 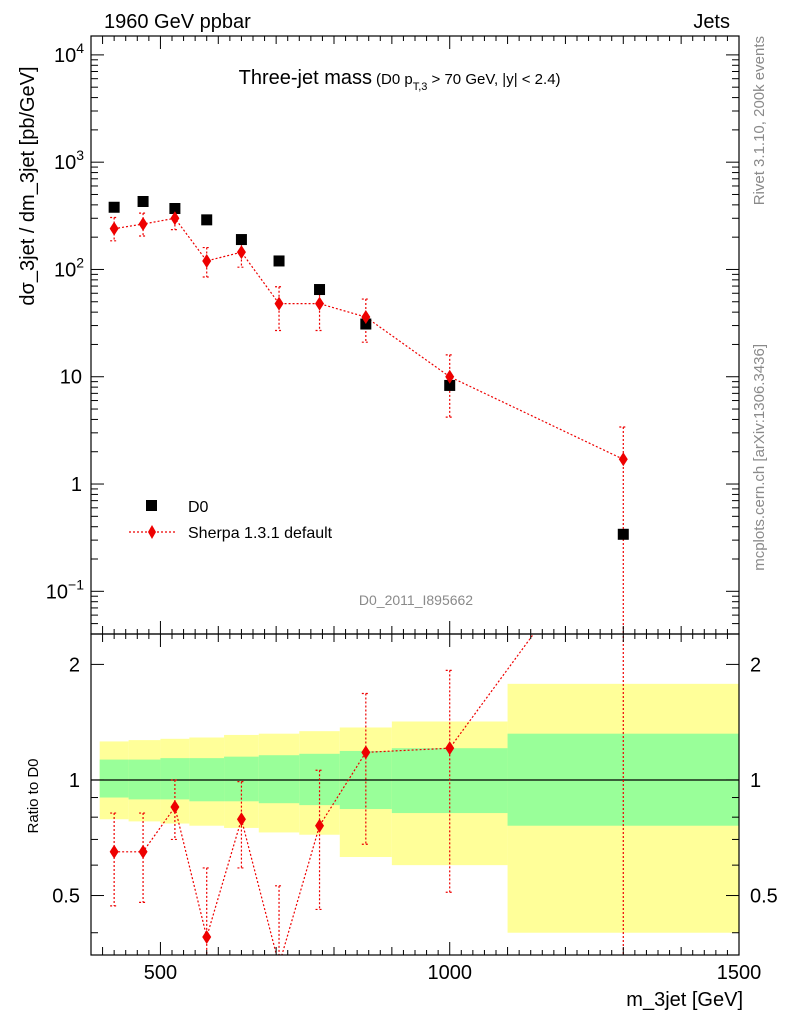 I want to click on legend-mc-marker, so click(x=152, y=532).